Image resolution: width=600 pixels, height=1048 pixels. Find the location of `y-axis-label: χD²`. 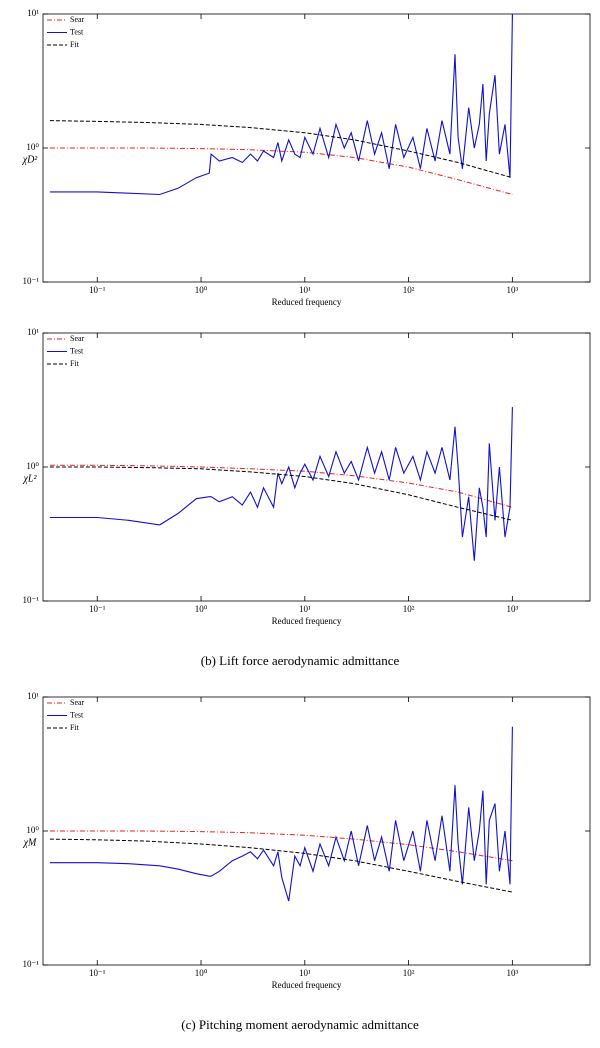

y-axis-label: χD² is located at coordinates (30, 159).